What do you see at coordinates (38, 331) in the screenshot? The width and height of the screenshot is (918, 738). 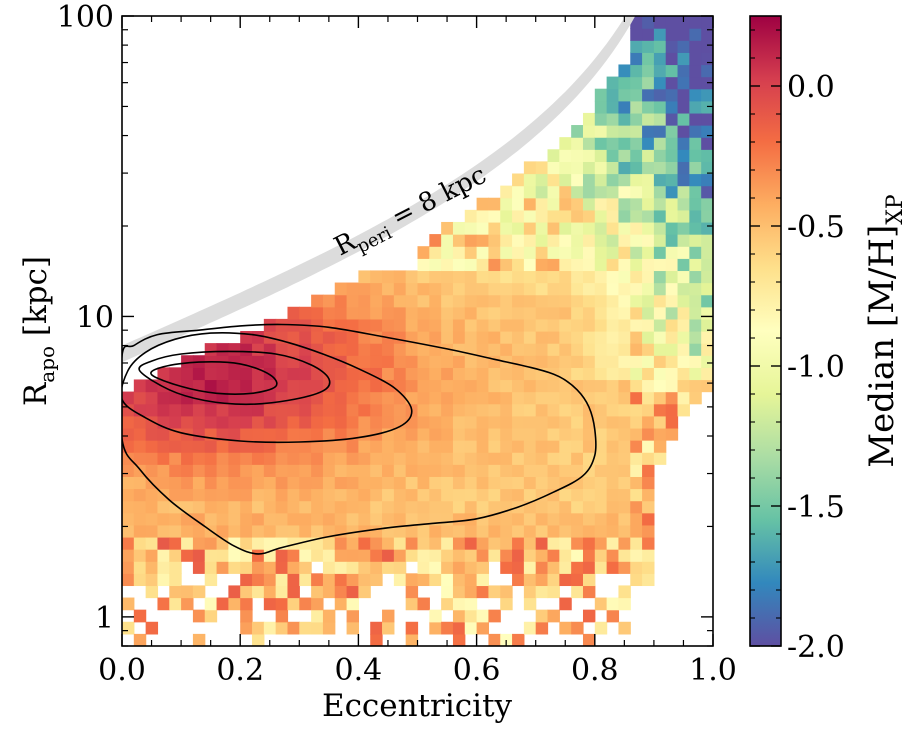 I see `y-axis-label: Rapo [kpc]` at bounding box center [38, 331].